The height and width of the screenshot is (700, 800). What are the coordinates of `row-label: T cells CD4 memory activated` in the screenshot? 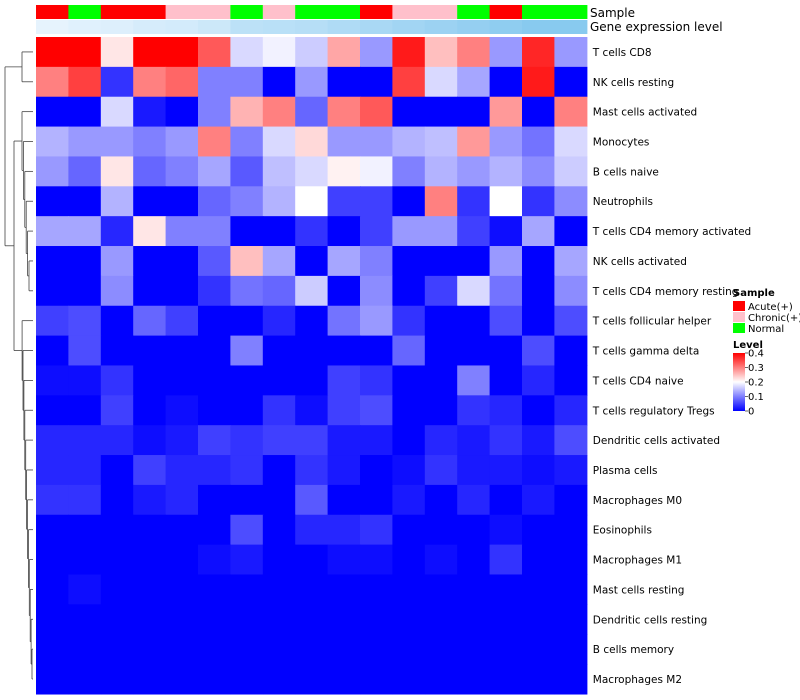 It's located at (671, 232).